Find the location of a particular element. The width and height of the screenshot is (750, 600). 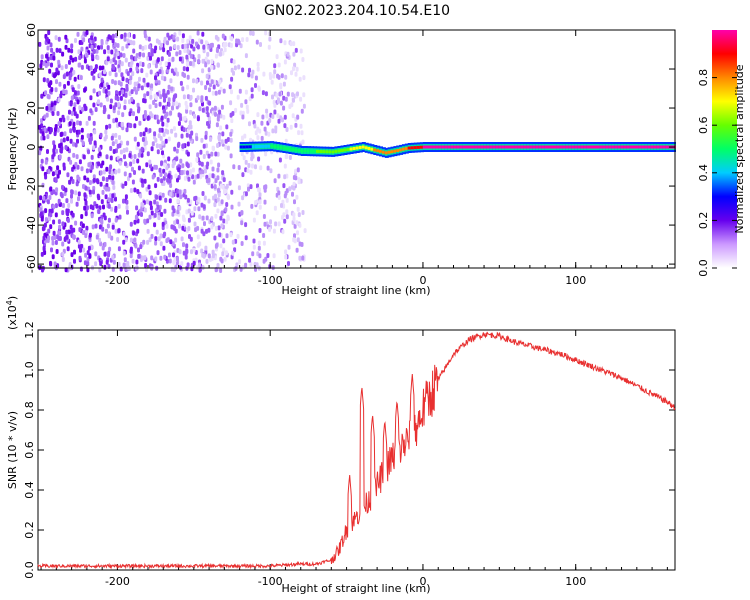

snr-xlabel: Height of straight line (km) is located at coordinates (355, 588).